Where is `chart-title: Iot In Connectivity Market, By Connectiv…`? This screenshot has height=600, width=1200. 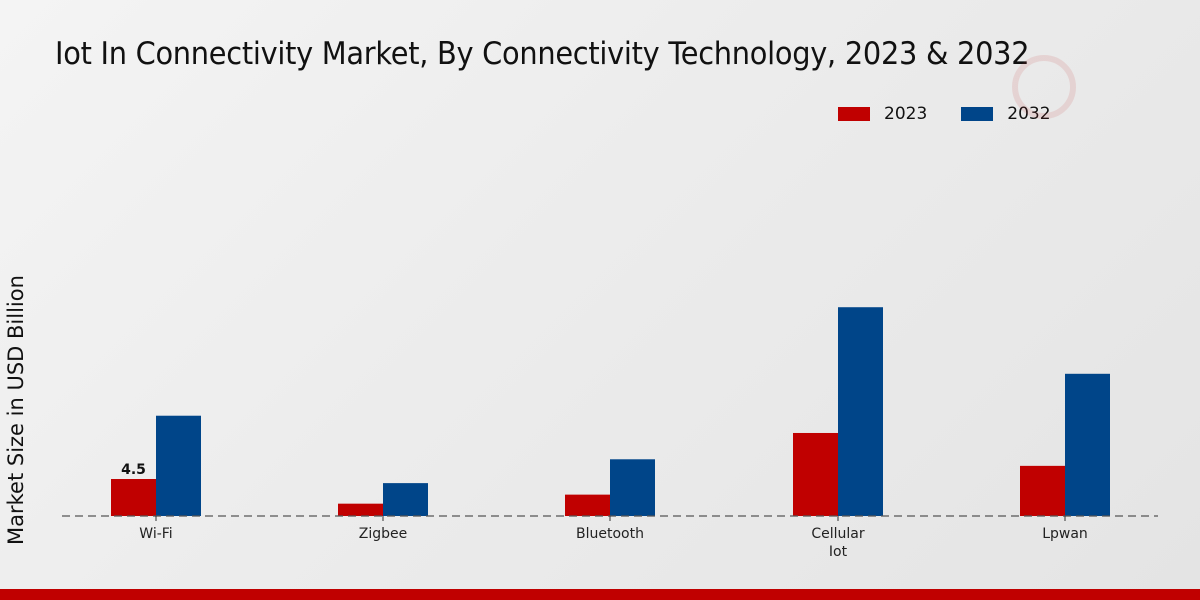
chart-title: Iot In Connectivity Market, By Connectiv… is located at coordinates (542, 54).